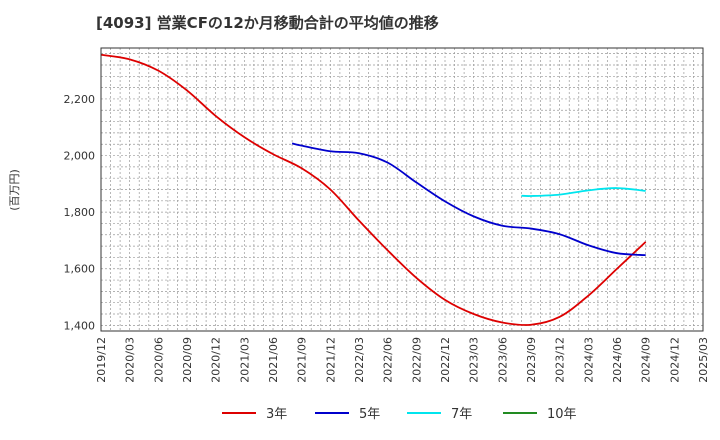 The height and width of the screenshot is (440, 720). I want to click on legend: 3年 5年 7年 10年, so click(399, 414).